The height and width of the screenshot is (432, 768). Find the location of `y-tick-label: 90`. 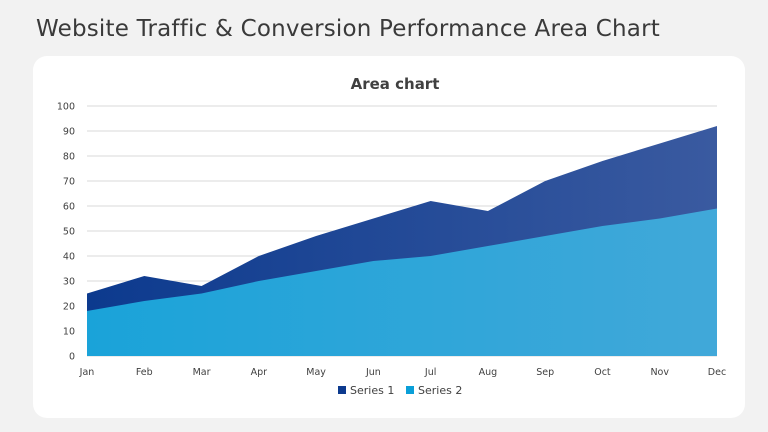

y-tick-label: 90 is located at coordinates (69, 132).